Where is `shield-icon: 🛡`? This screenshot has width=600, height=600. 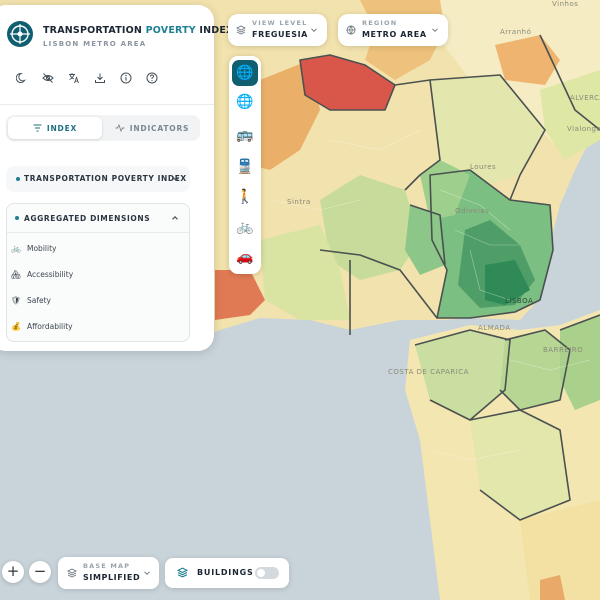
shield-icon: 🛡 is located at coordinates (16, 300).